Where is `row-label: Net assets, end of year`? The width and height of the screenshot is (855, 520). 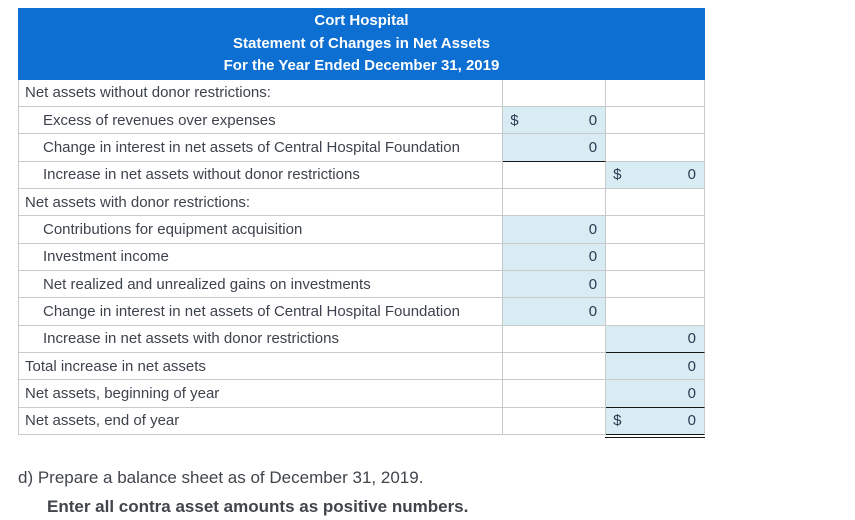
row-label: Net assets, end of year is located at coordinates (261, 421).